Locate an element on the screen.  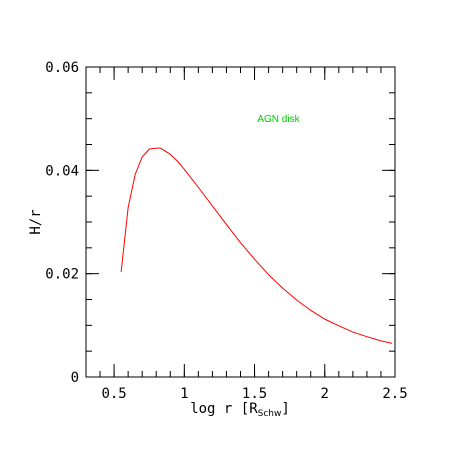
x-axis-label-subscript: Schw is located at coordinates (270, 414).